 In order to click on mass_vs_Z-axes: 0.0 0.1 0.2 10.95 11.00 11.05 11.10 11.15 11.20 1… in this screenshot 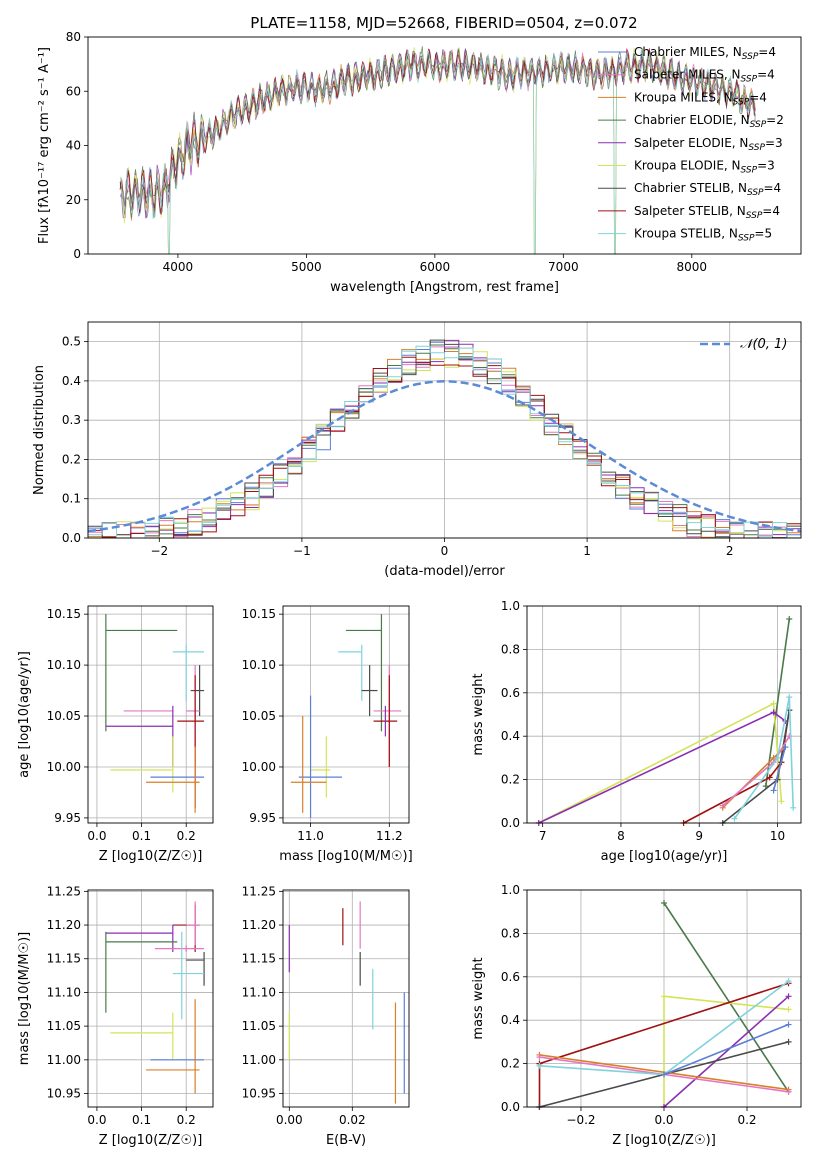, I will do `click(115, 1016)`.